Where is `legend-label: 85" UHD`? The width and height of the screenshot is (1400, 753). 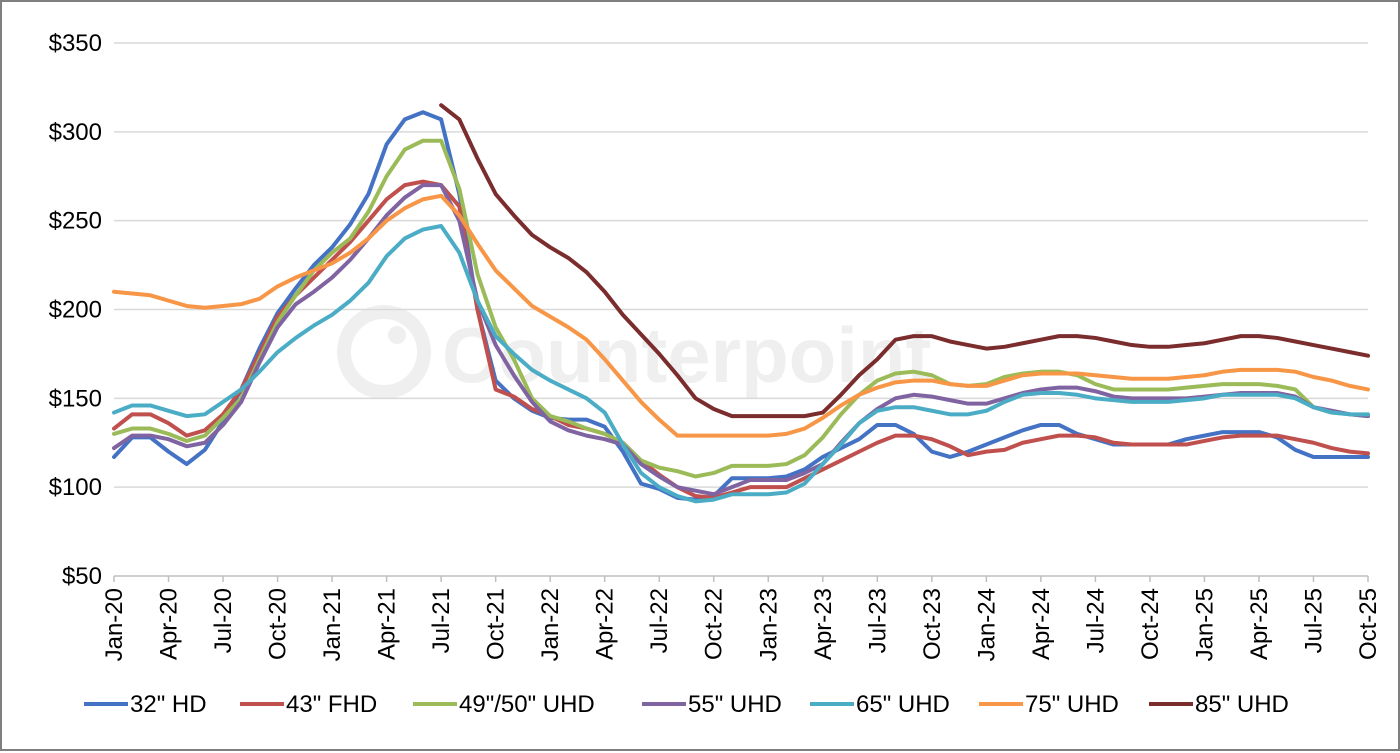
legend-label: 85" UHD is located at coordinates (1242, 704).